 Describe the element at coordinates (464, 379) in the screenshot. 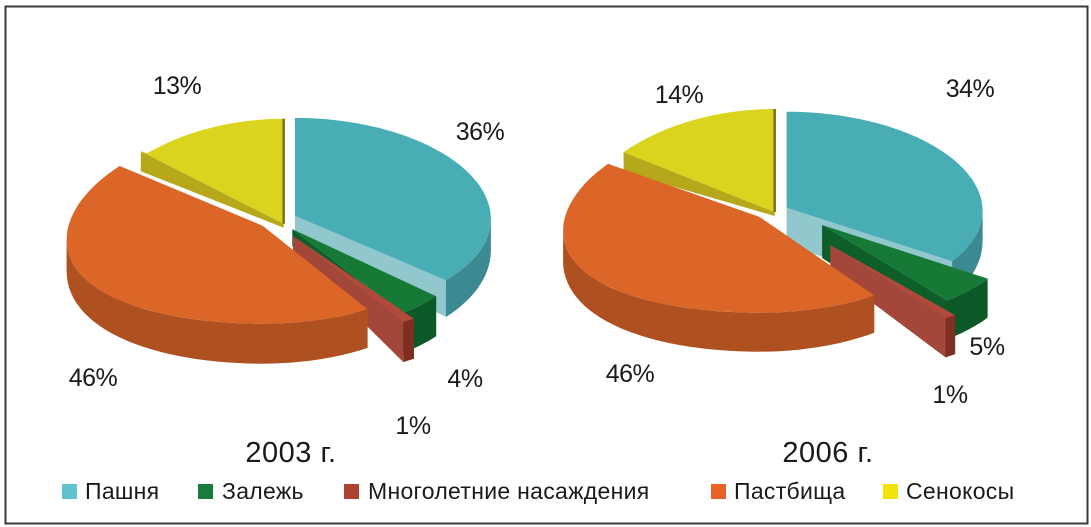

I see `svg-text: 4%` at that location.